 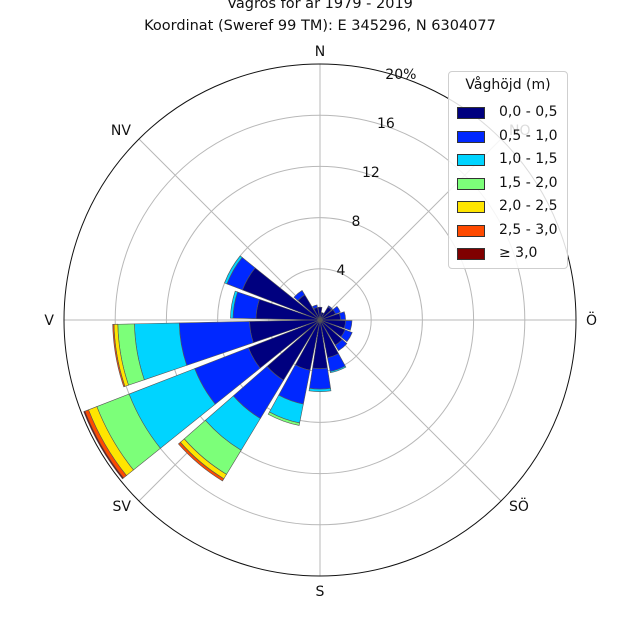 I want to click on legend-label: 0,0 - 0,5, so click(x=528, y=112).